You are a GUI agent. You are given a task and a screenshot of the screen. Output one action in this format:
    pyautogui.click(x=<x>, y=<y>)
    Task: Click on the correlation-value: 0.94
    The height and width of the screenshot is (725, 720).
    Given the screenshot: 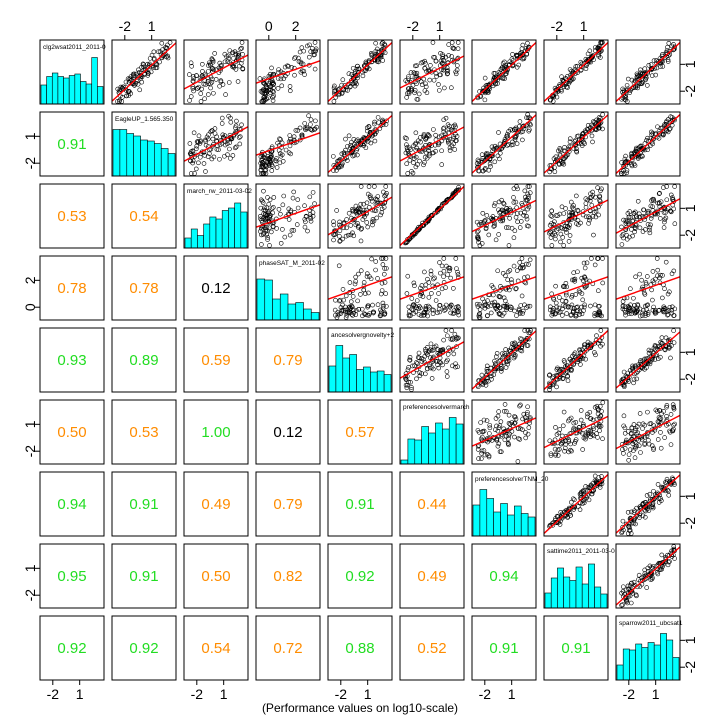 What is the action you would take?
    pyautogui.click(x=503, y=576)
    